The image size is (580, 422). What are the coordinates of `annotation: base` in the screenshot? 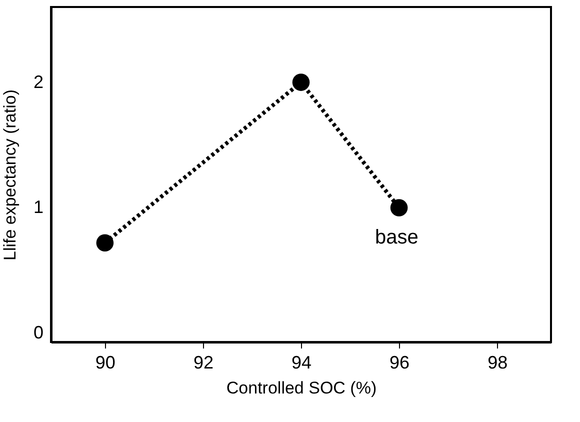 It's located at (396, 237).